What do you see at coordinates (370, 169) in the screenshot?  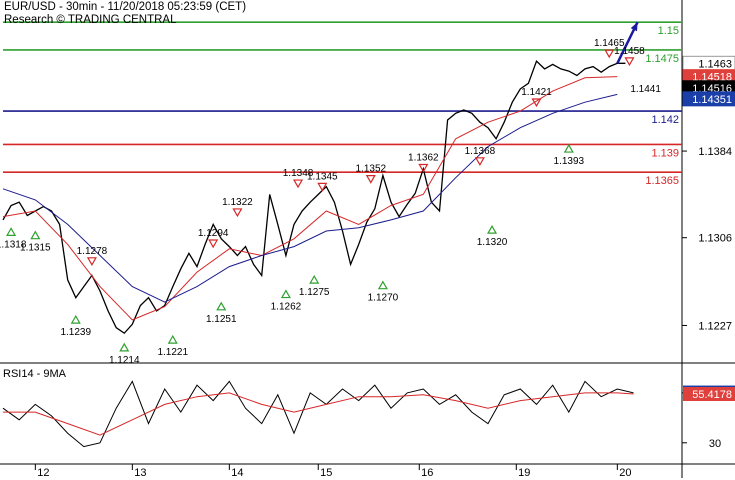 I see `pivot-label: 1.1352` at bounding box center [370, 169].